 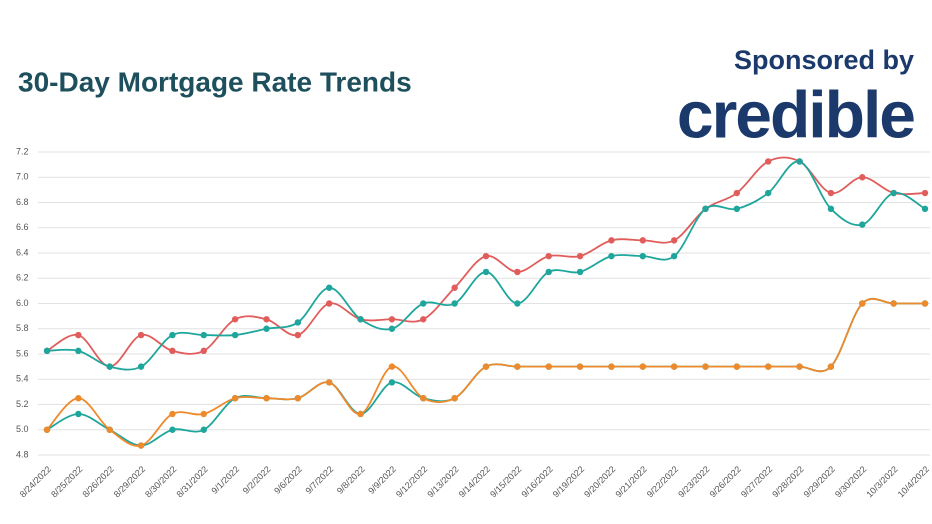 What do you see at coordinates (881, 481) in the screenshot?
I see `x-tick-label: 10/3/2022` at bounding box center [881, 481].